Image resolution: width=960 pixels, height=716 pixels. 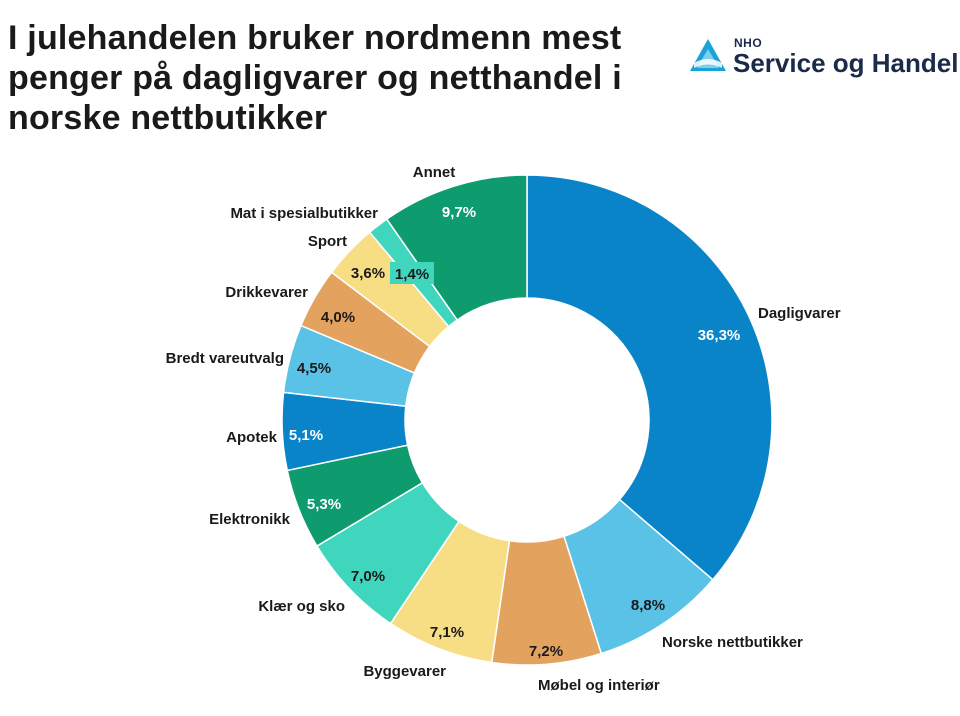 What do you see at coordinates (368, 576) in the screenshot?
I see `value-label-klær-og-sko: 7,0%` at bounding box center [368, 576].